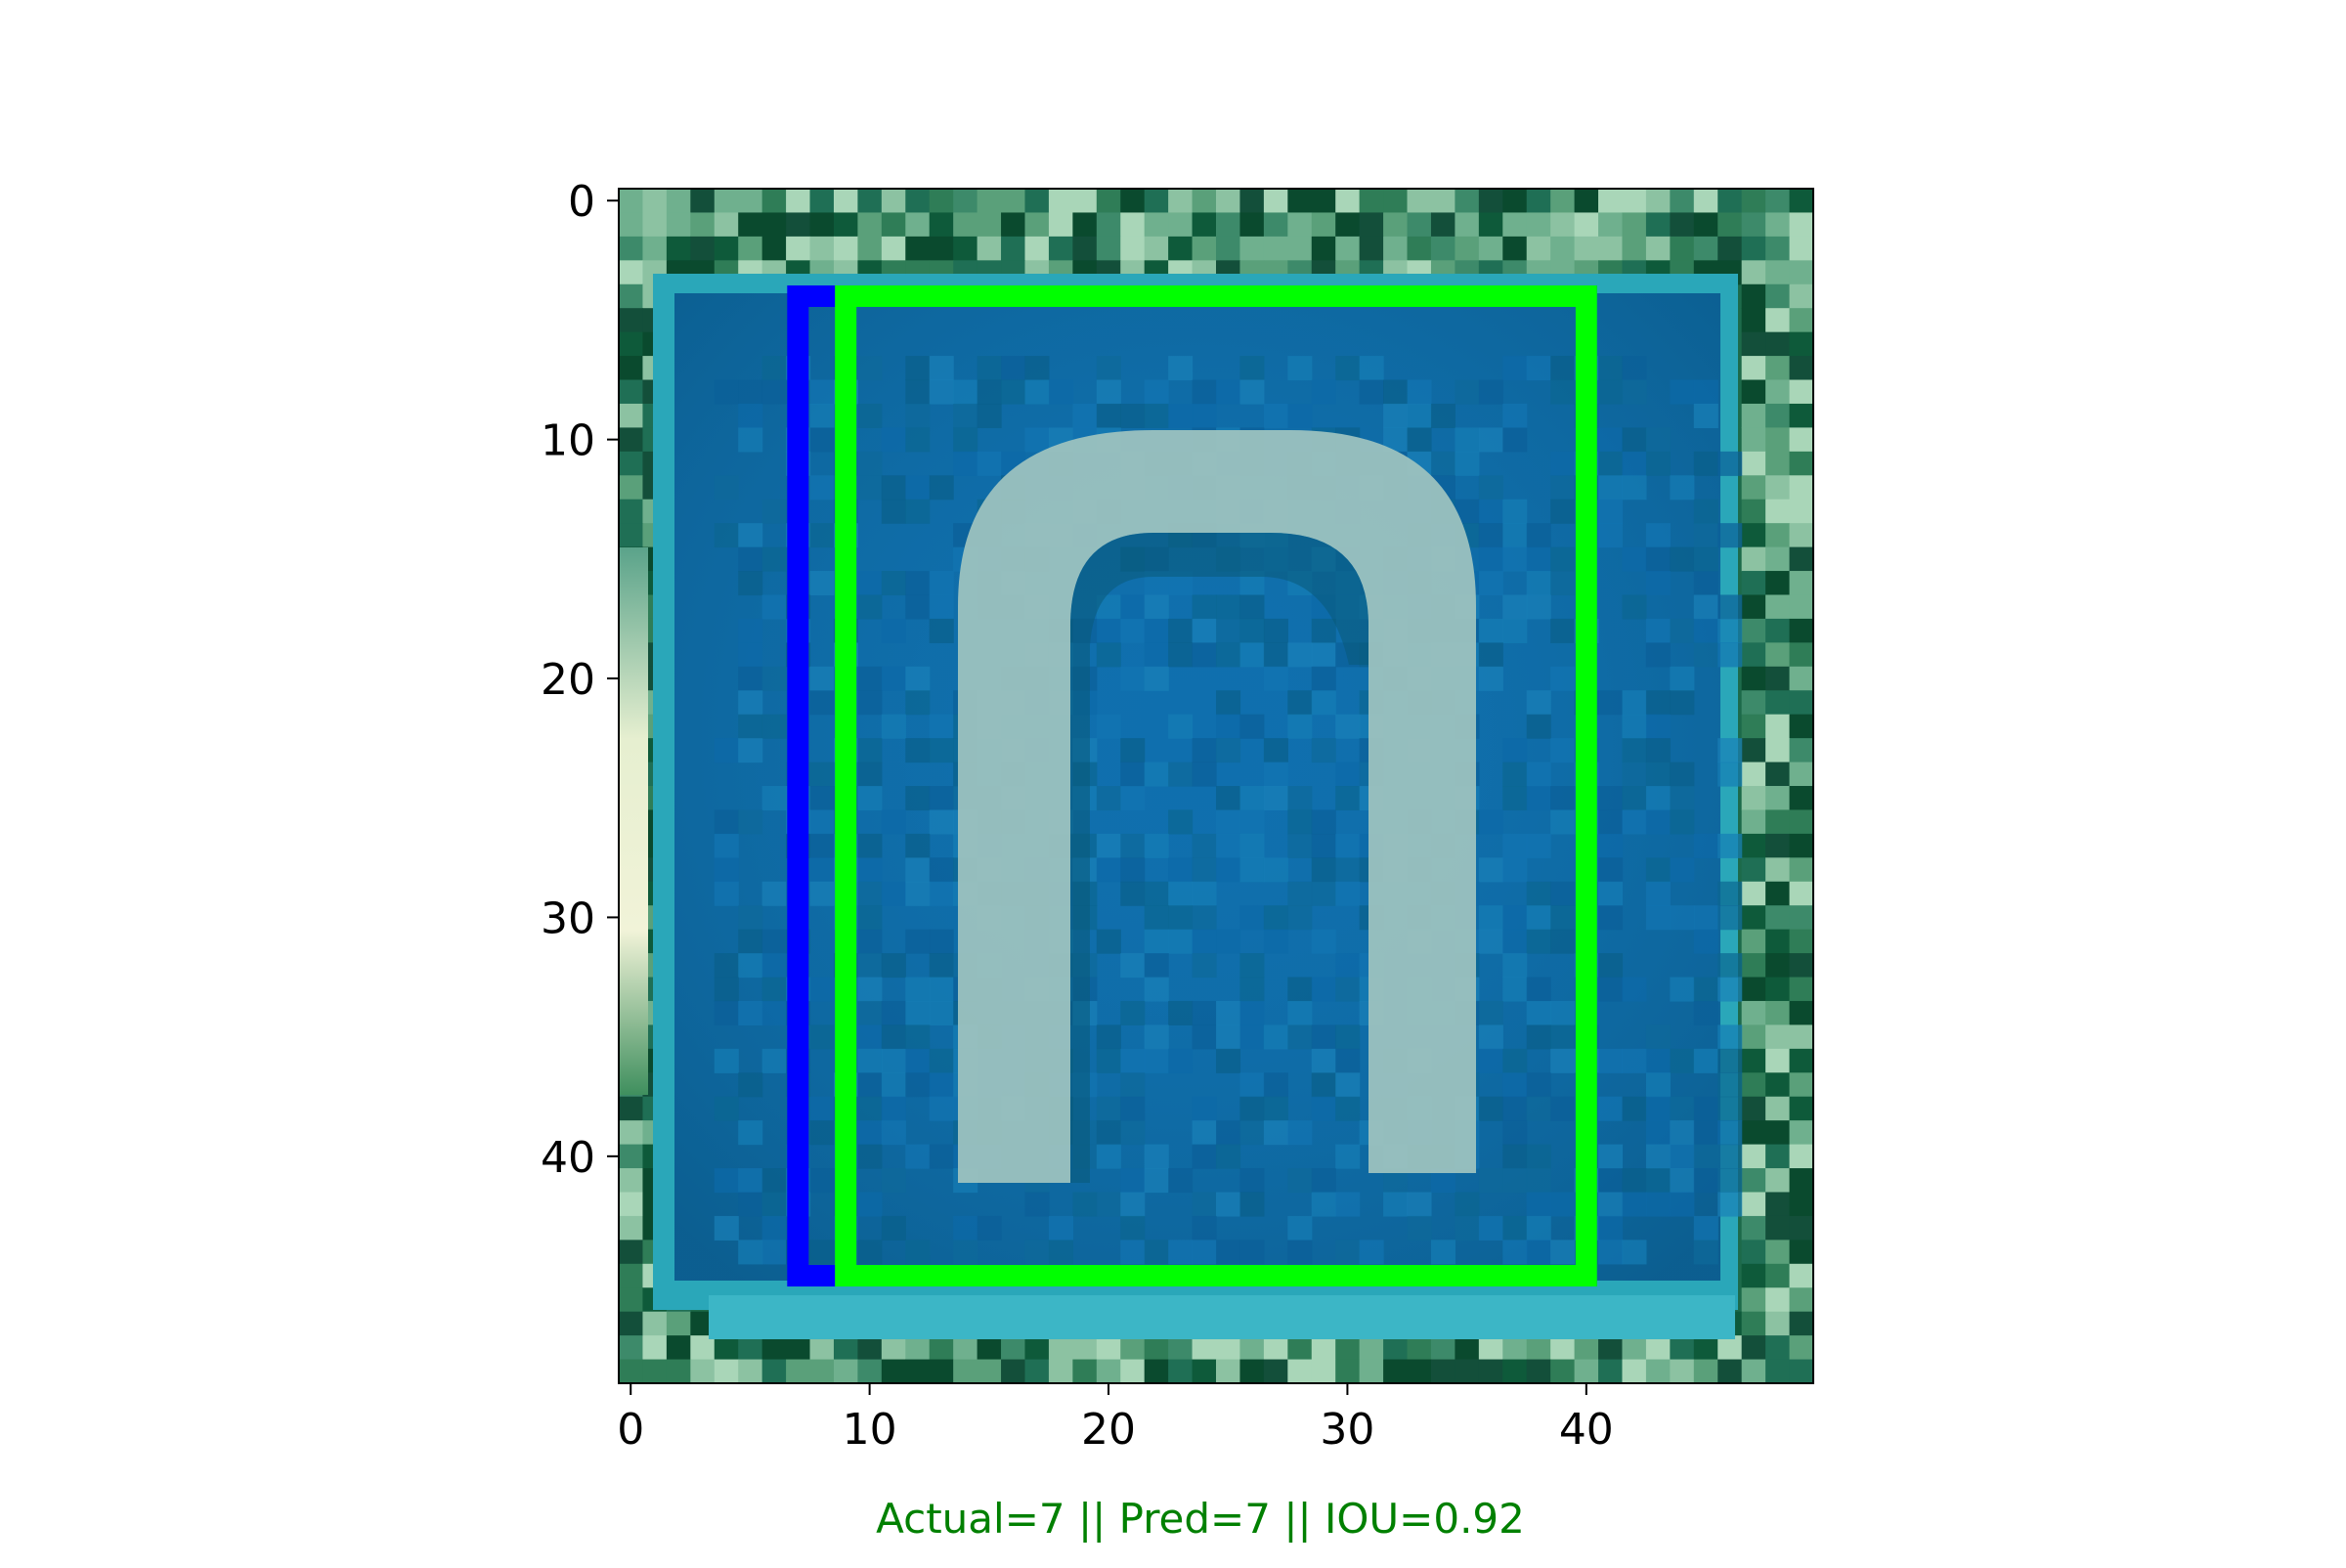  Describe the element at coordinates (634, 821) in the screenshot. I see `left-edge-glare` at that location.